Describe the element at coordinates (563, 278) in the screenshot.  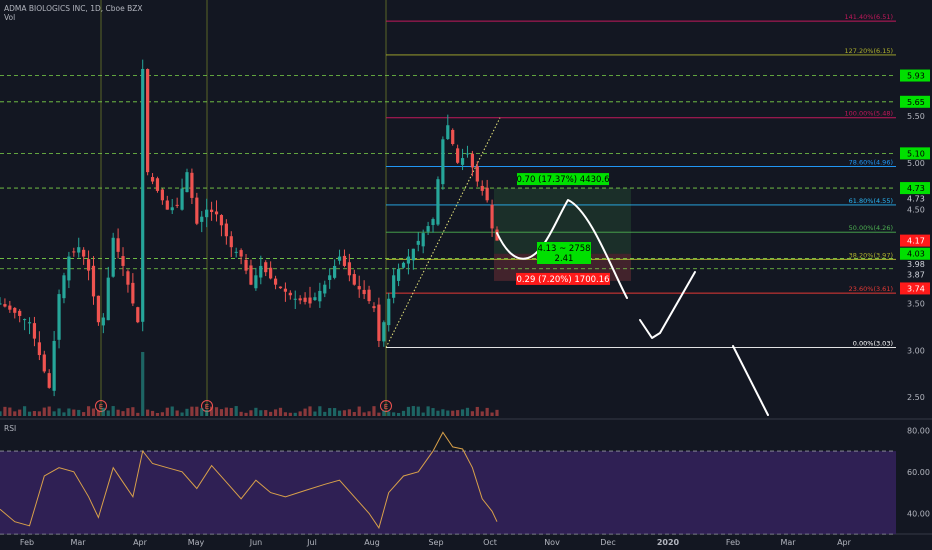
I see `stop-label-box` at that location.